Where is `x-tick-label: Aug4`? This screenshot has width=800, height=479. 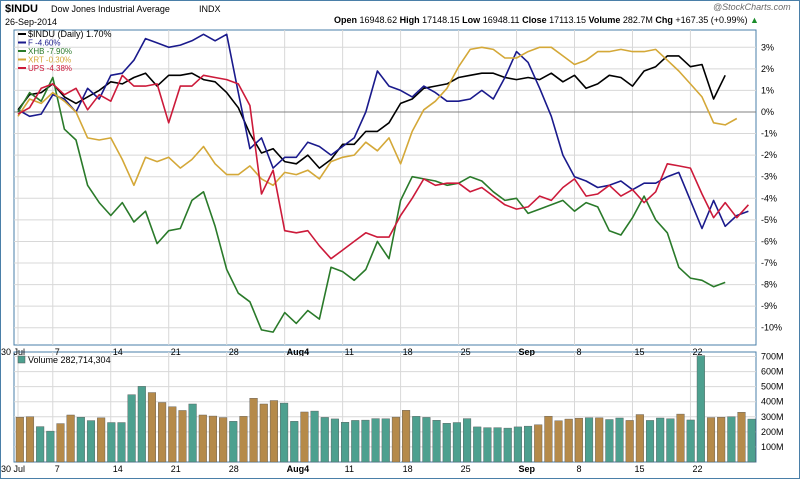
x-tick-label: Aug4 is located at coordinates (298, 352).